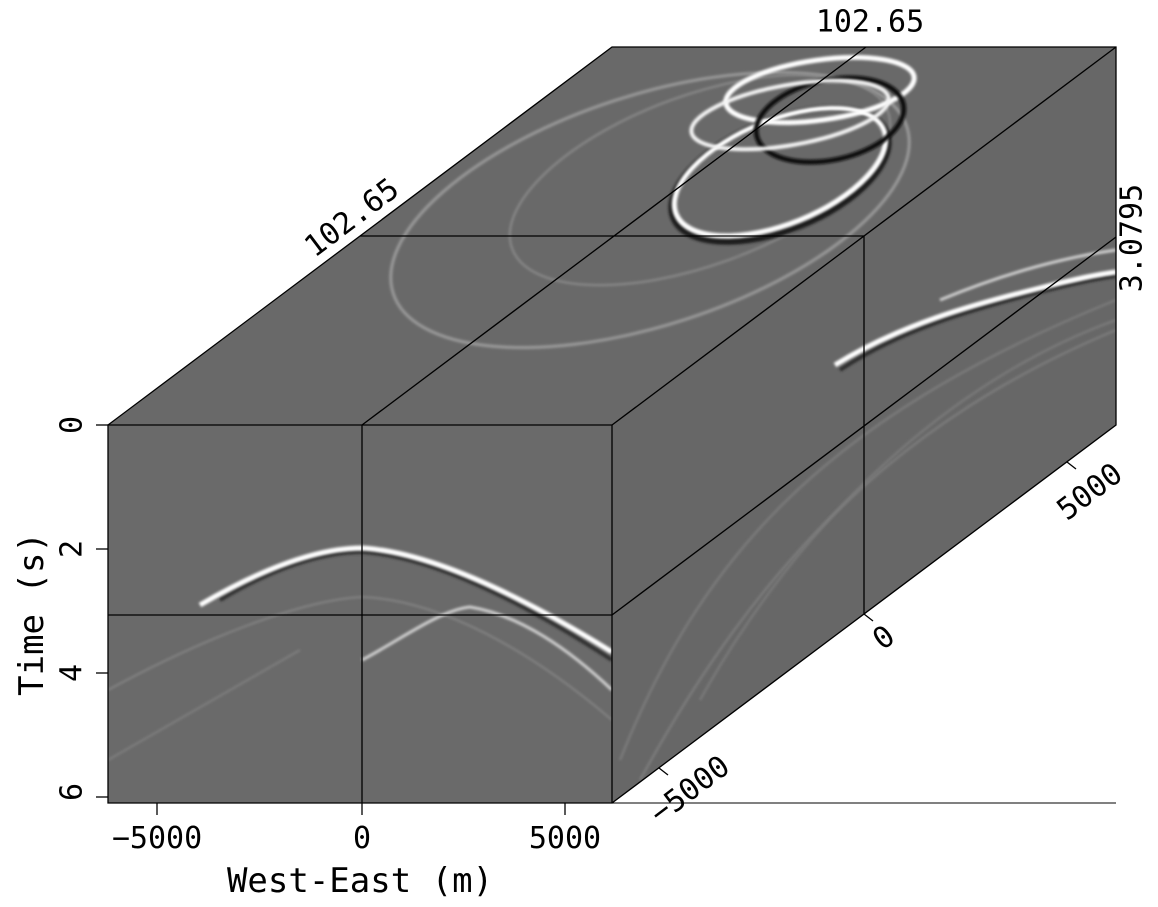 Image resolution: width=1158 pixels, height=907 pixels. I want to click on side-primary-reflection, so click(974, 318).